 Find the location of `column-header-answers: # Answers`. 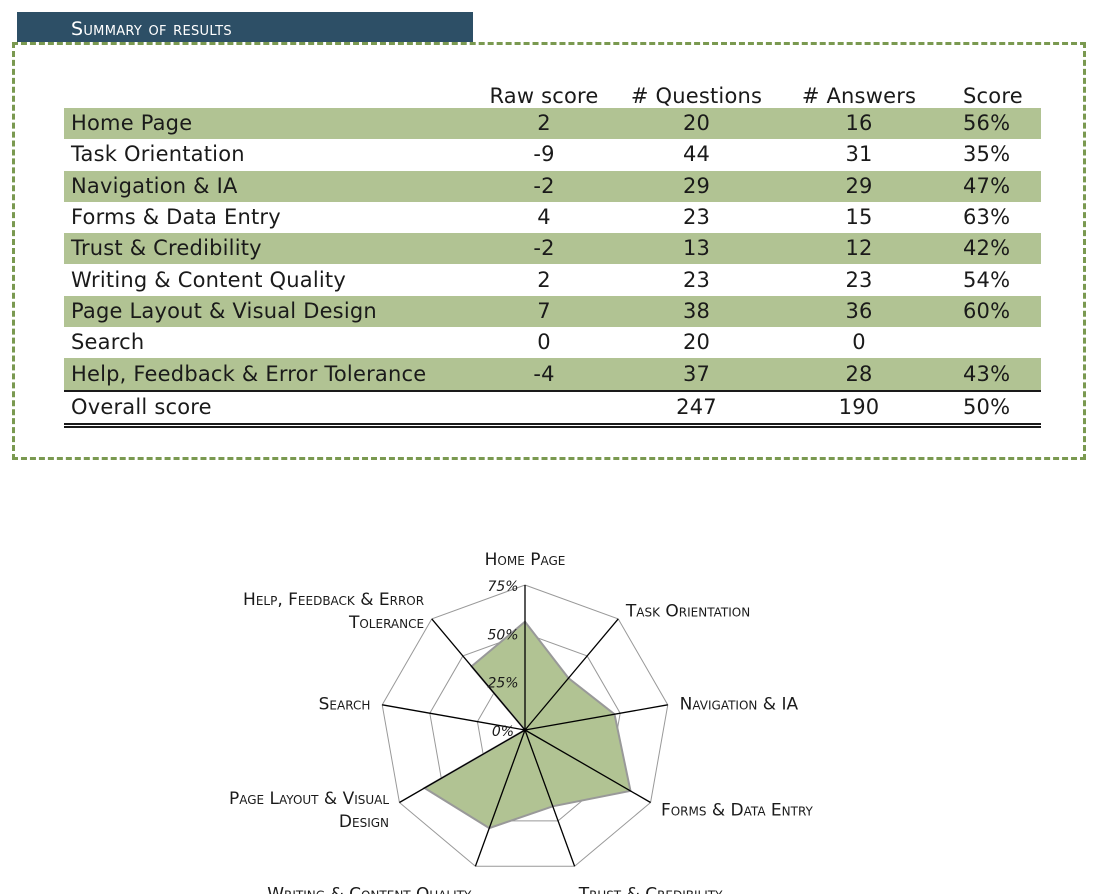

column-header-answers: # Answers is located at coordinates (859, 96).